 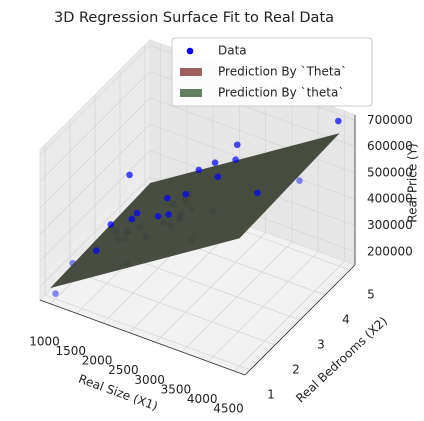 I want to click on x-tick-label: 1000, so click(x=44, y=341).